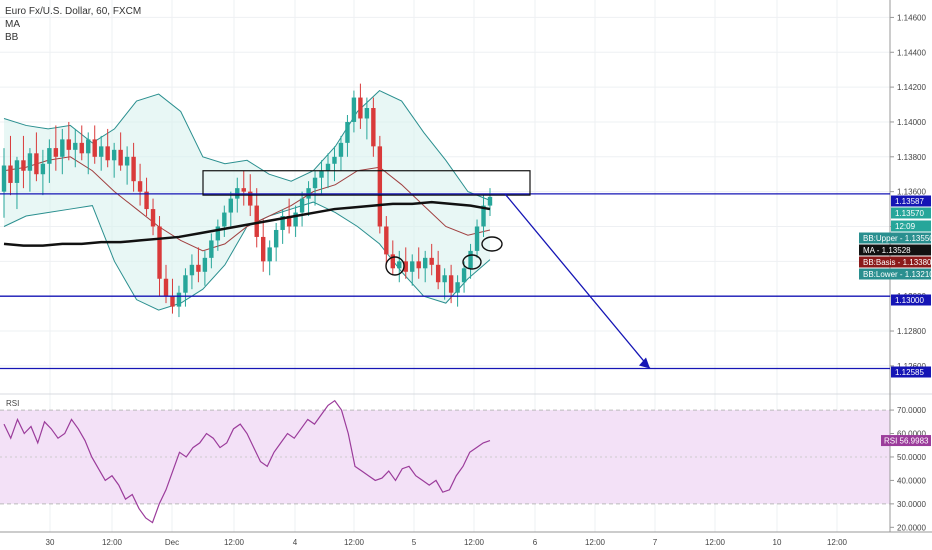 The image size is (932, 550). I want to click on bb-basis-line, so click(247, 204).